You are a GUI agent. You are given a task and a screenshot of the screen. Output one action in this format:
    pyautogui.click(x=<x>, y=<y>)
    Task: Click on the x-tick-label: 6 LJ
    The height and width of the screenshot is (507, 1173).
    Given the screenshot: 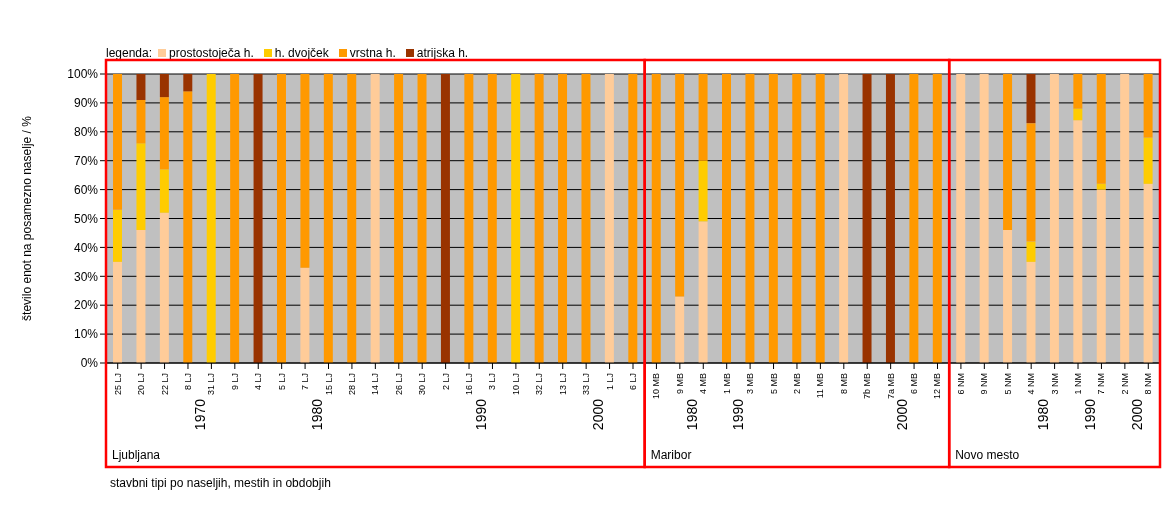 What is the action you would take?
    pyautogui.click(x=633, y=382)
    